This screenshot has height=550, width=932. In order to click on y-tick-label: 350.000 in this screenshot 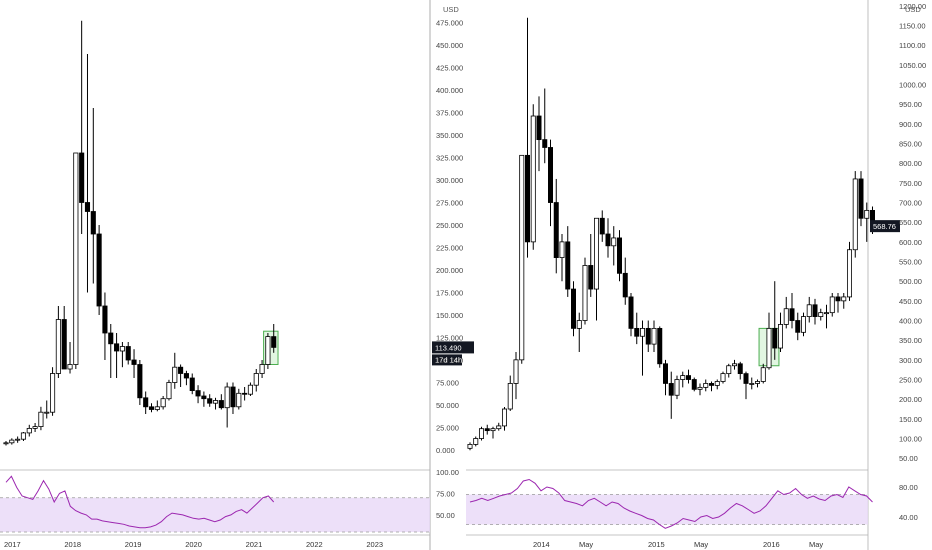, I will do `click(449, 135)`.